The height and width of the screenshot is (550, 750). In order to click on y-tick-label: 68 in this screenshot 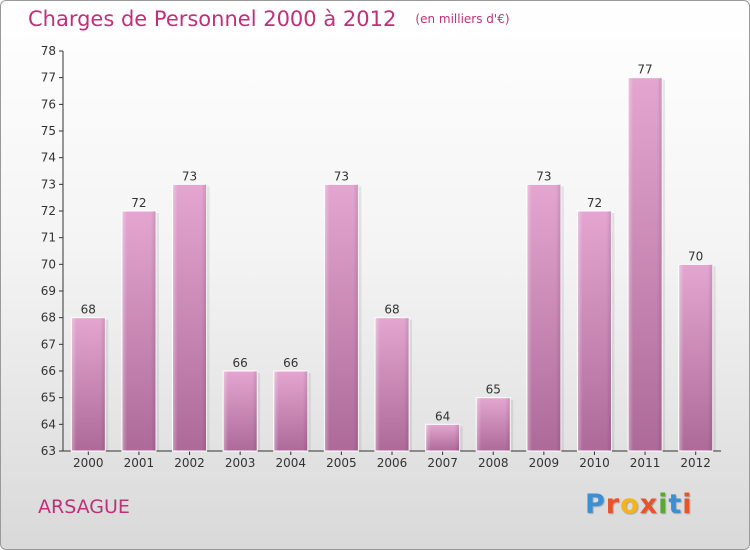, I will do `click(48, 318)`.